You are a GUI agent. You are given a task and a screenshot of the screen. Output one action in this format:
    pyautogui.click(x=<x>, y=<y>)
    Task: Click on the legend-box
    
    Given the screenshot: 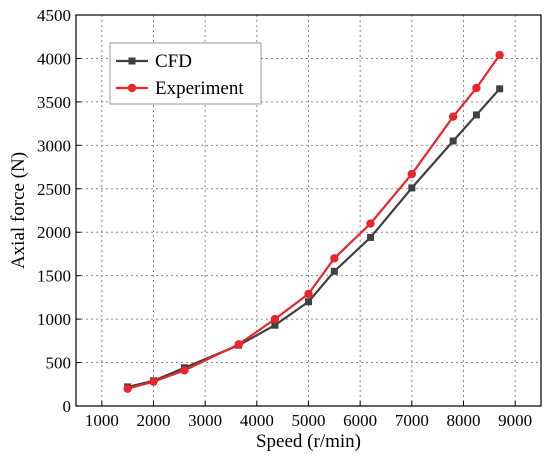 What is the action you would take?
    pyautogui.click(x=185, y=73)
    